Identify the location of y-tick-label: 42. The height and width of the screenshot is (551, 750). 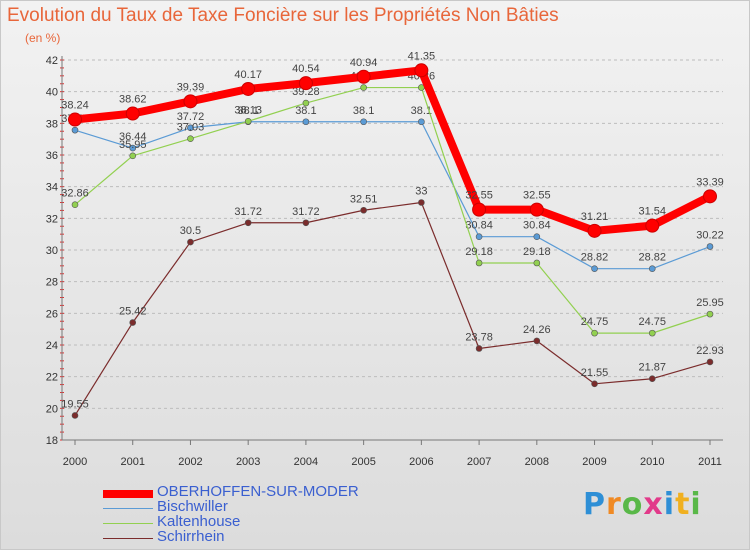
(52, 61).